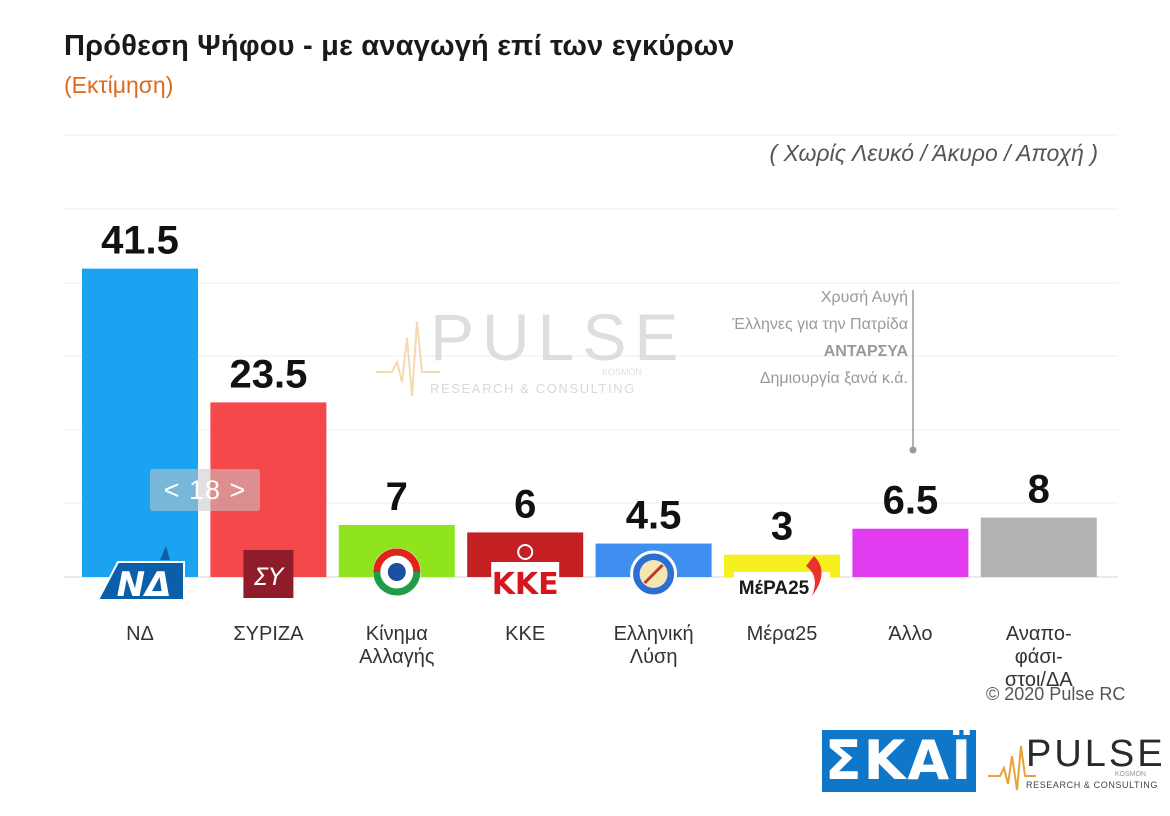 The height and width of the screenshot is (816, 1170). Describe the element at coordinates (397, 657) in the screenshot. I see `category-label-3: Αλλαγής` at that location.